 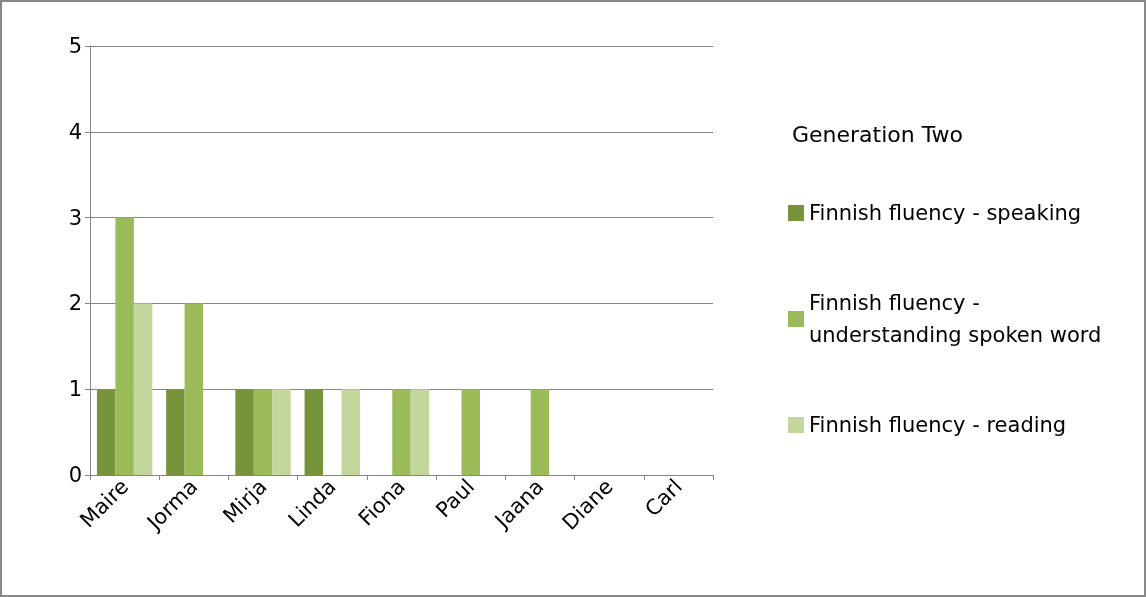 I want to click on legend-label: Finnish fluency - reading, so click(x=938, y=425).